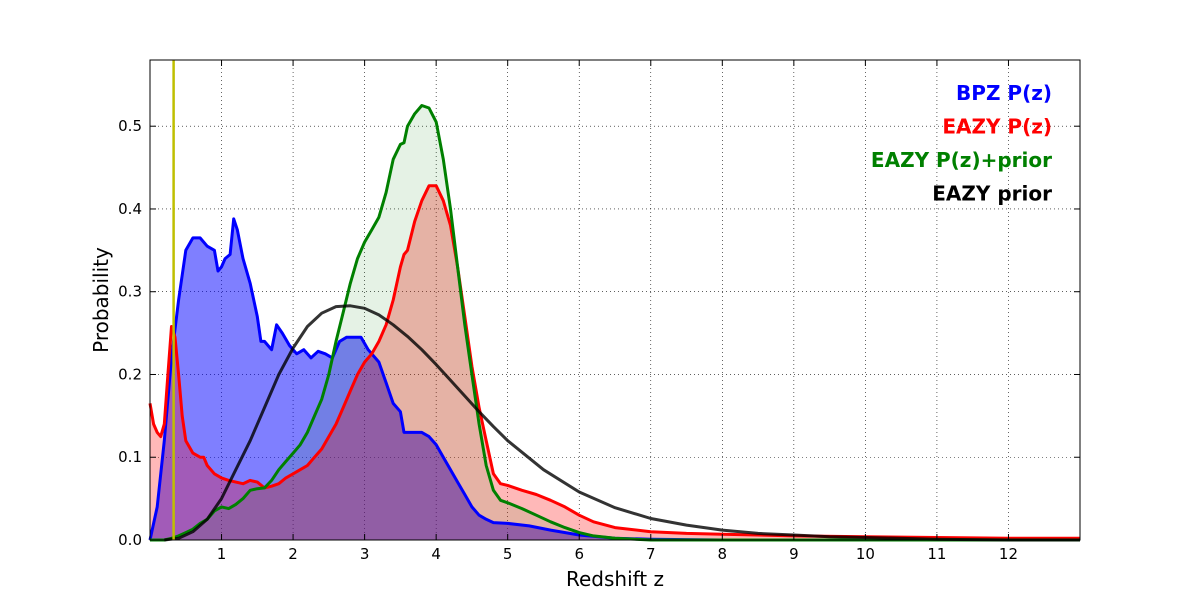 The image size is (1200, 600). I want to click on x-tick-label: 7, so click(651, 554).